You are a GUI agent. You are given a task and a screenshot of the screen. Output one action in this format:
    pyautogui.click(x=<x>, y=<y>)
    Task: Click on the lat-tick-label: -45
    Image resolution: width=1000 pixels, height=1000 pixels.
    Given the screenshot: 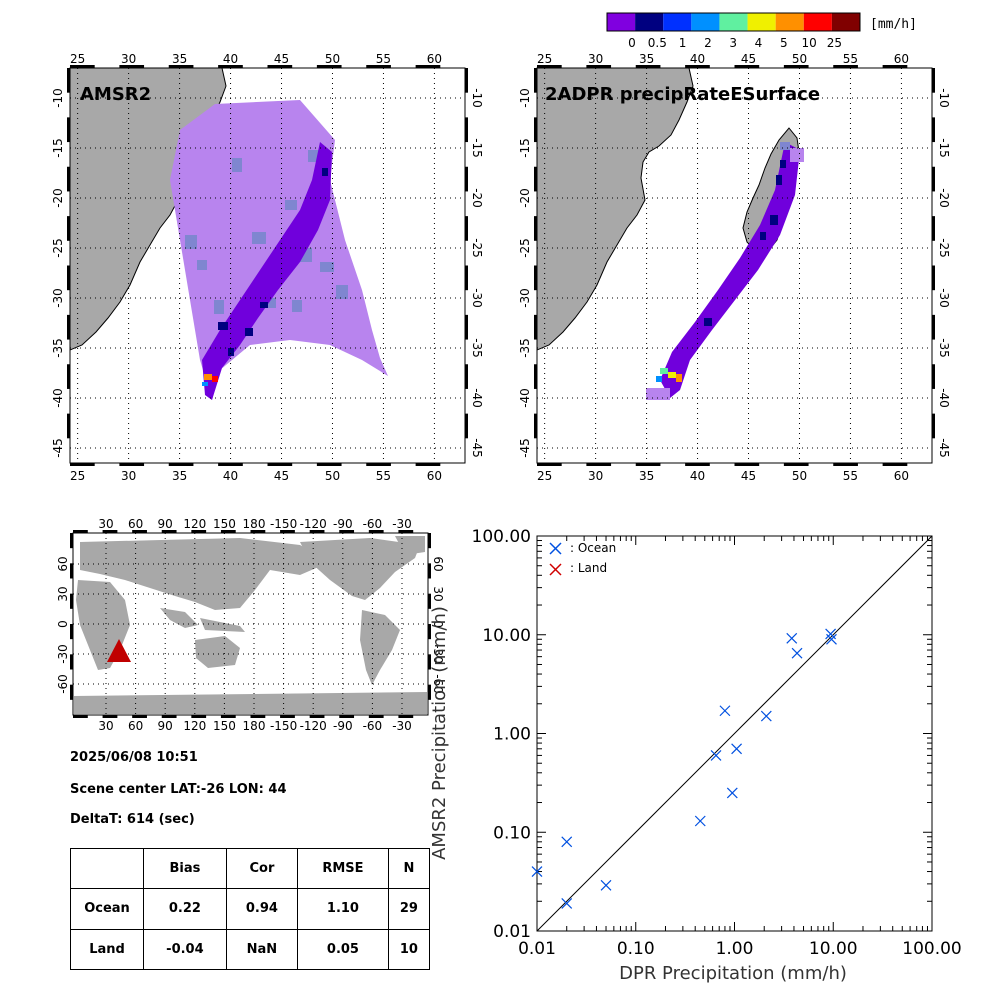 What is the action you would take?
    pyautogui.click(x=58, y=448)
    